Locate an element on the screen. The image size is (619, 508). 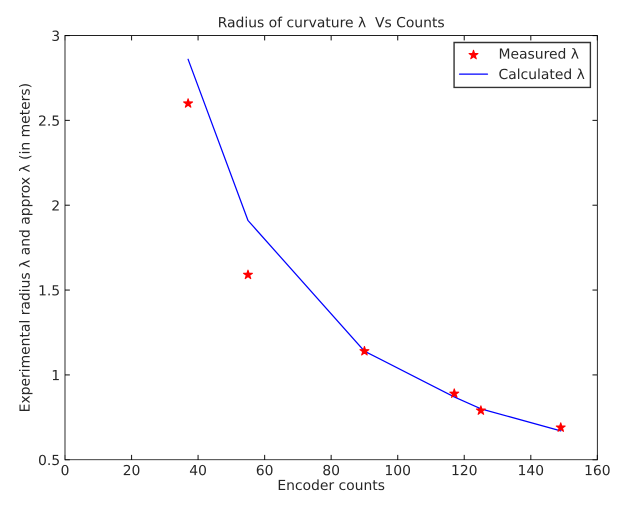
legend-label: Calculated λ is located at coordinates (541, 74).